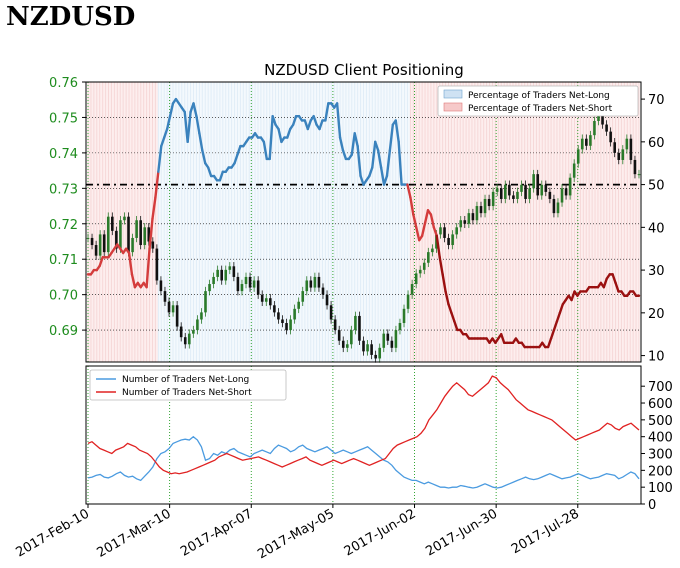 This screenshot has height=568, width=680. What do you see at coordinates (652, 505) in the screenshot?
I see `bottom-axis-tick-label: 0` at bounding box center [652, 505].